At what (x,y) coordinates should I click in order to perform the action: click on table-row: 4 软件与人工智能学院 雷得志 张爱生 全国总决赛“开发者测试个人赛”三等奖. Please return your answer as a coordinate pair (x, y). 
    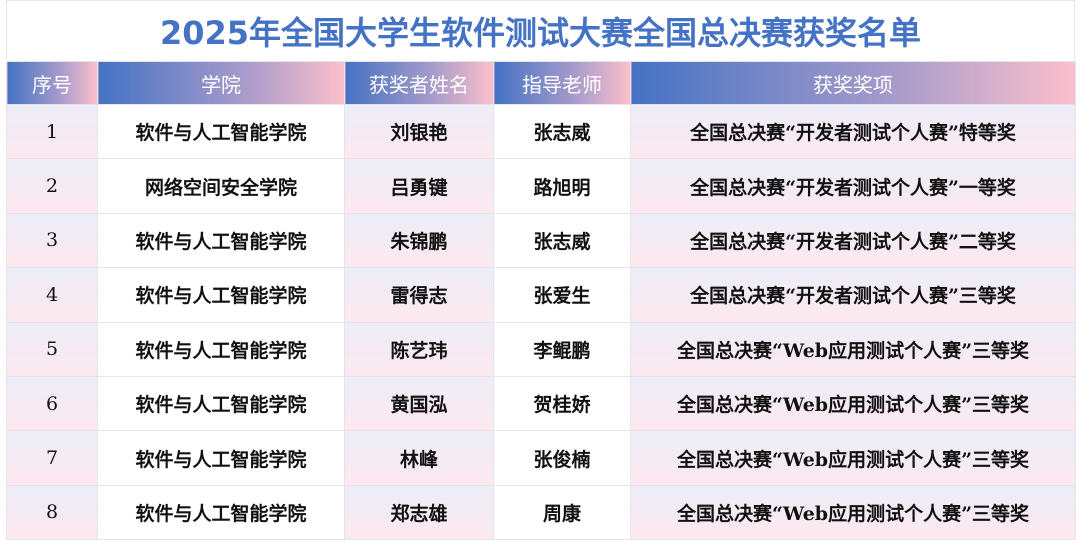
    Looking at the image, I should click on (541, 295).